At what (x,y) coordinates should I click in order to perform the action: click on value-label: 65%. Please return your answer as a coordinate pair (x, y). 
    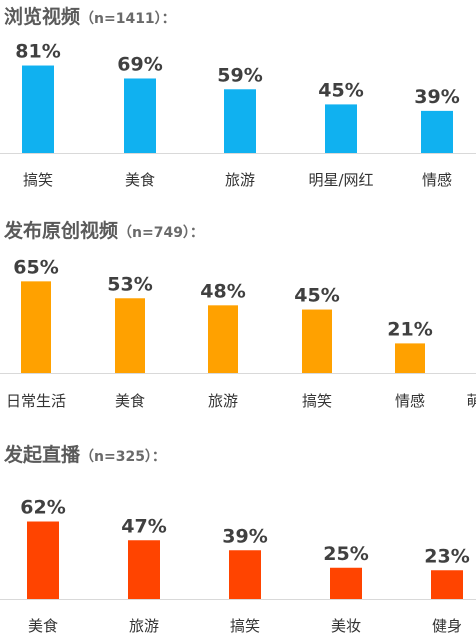
    Looking at the image, I should click on (35, 267).